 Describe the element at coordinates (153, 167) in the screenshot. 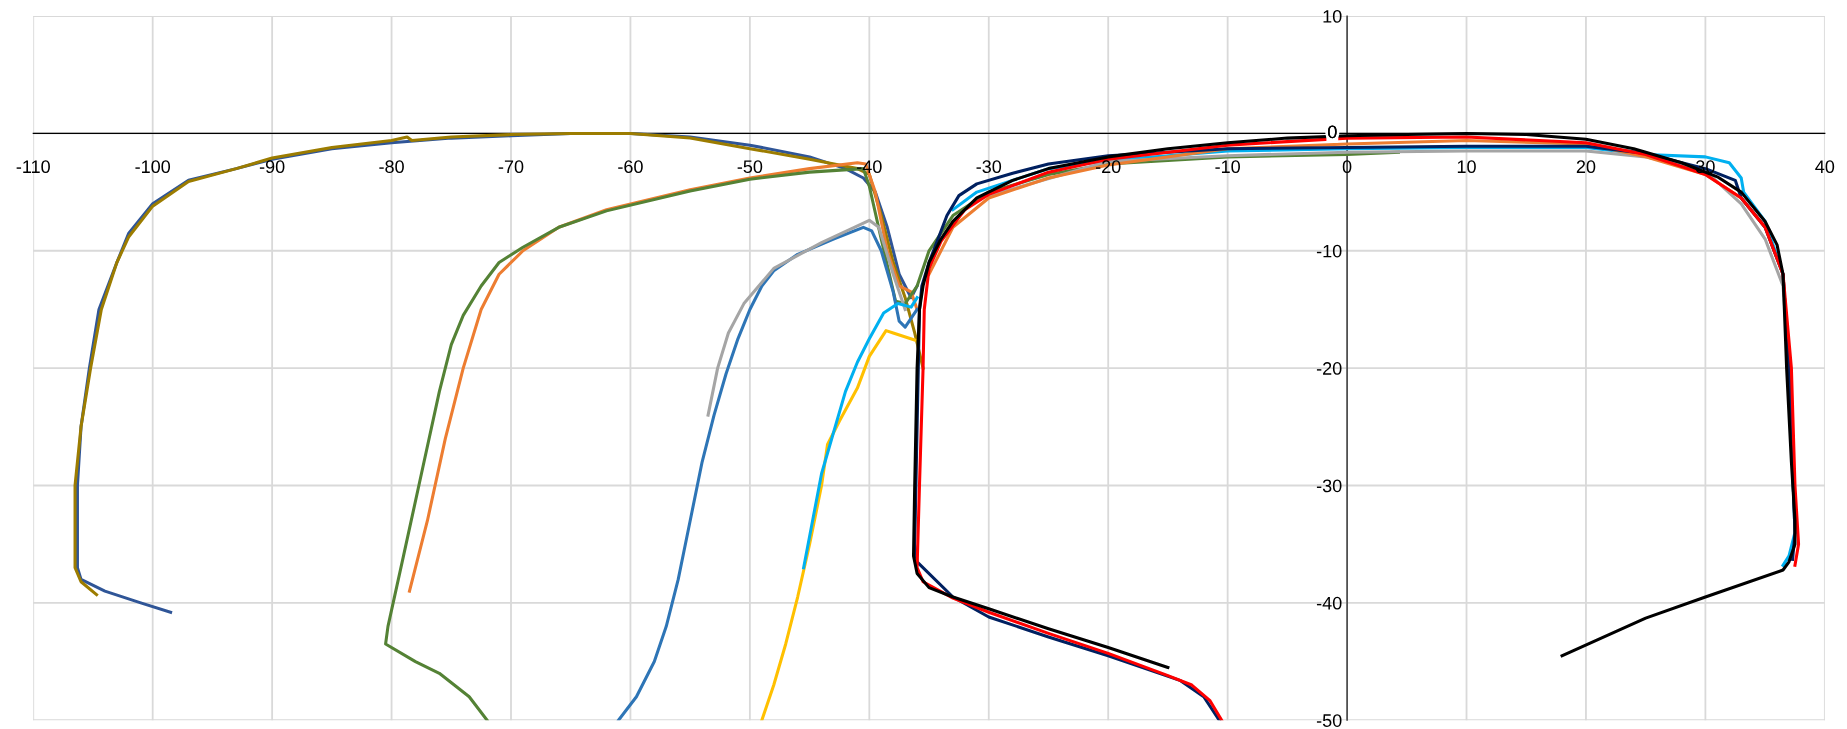

I see `x-tick-label: -100` at that location.